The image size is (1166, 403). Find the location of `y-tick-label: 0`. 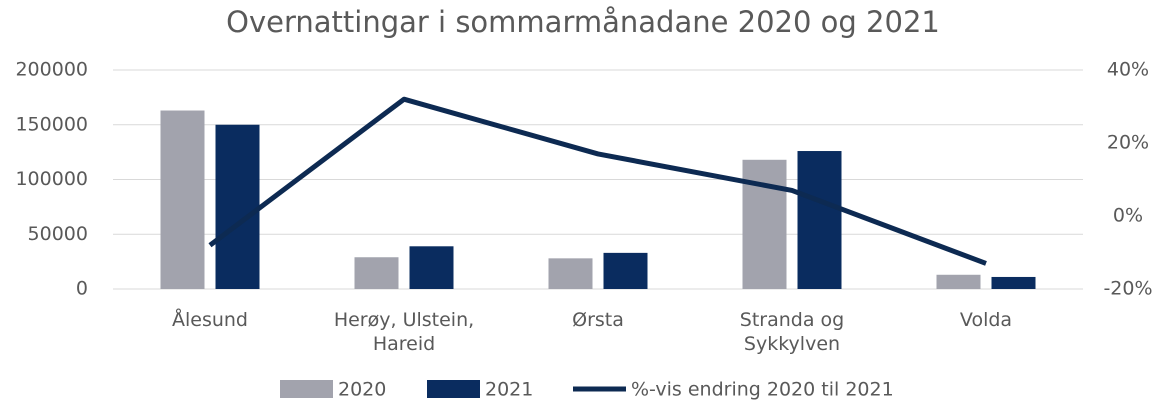

y-tick-label: 0 is located at coordinates (82, 289).